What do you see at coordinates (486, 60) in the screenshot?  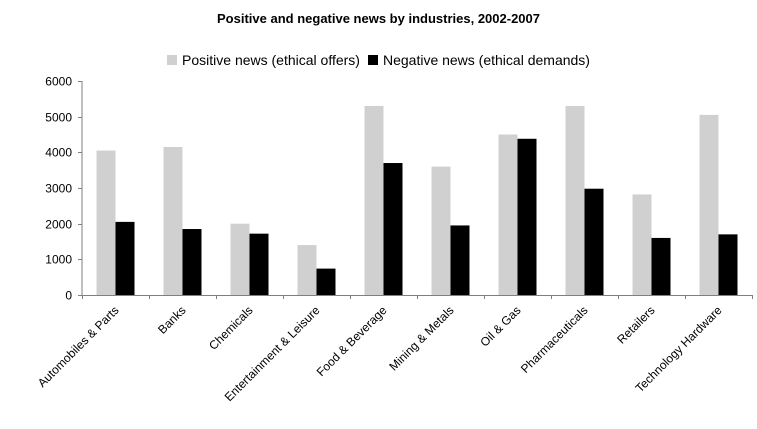 I see `legend-label-negative: Negative news (ethical demands)` at bounding box center [486, 60].